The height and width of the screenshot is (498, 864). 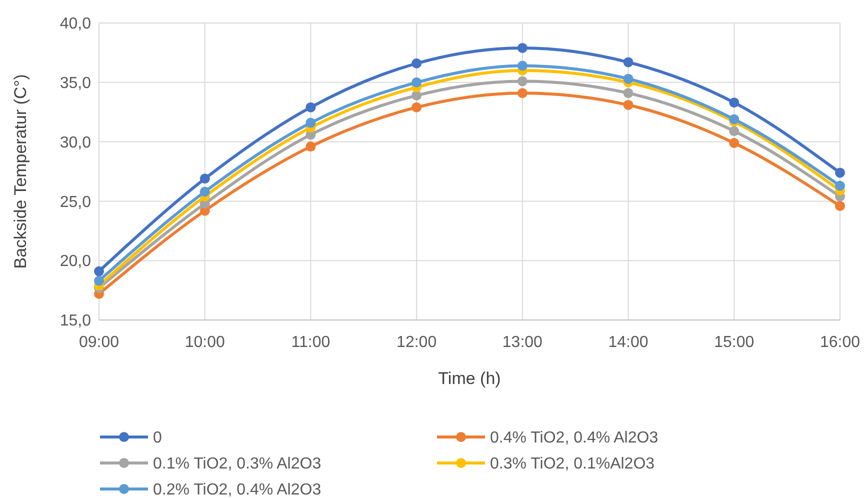 What do you see at coordinates (572, 464) in the screenshot?
I see `legend-label: 0.3% TiO2, 0.1%Al2O3` at bounding box center [572, 464].